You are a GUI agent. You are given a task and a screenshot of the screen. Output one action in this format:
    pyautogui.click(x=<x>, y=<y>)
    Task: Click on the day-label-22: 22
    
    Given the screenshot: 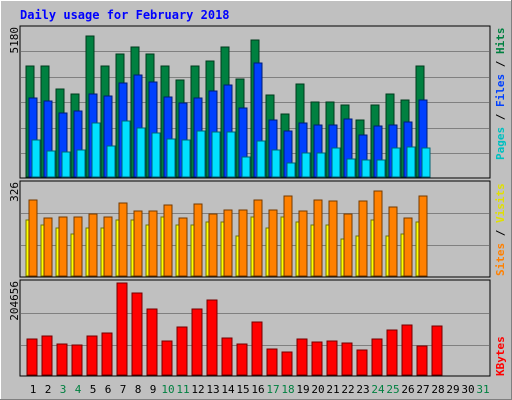 What is the action you would take?
    pyautogui.click(x=347, y=389)
    